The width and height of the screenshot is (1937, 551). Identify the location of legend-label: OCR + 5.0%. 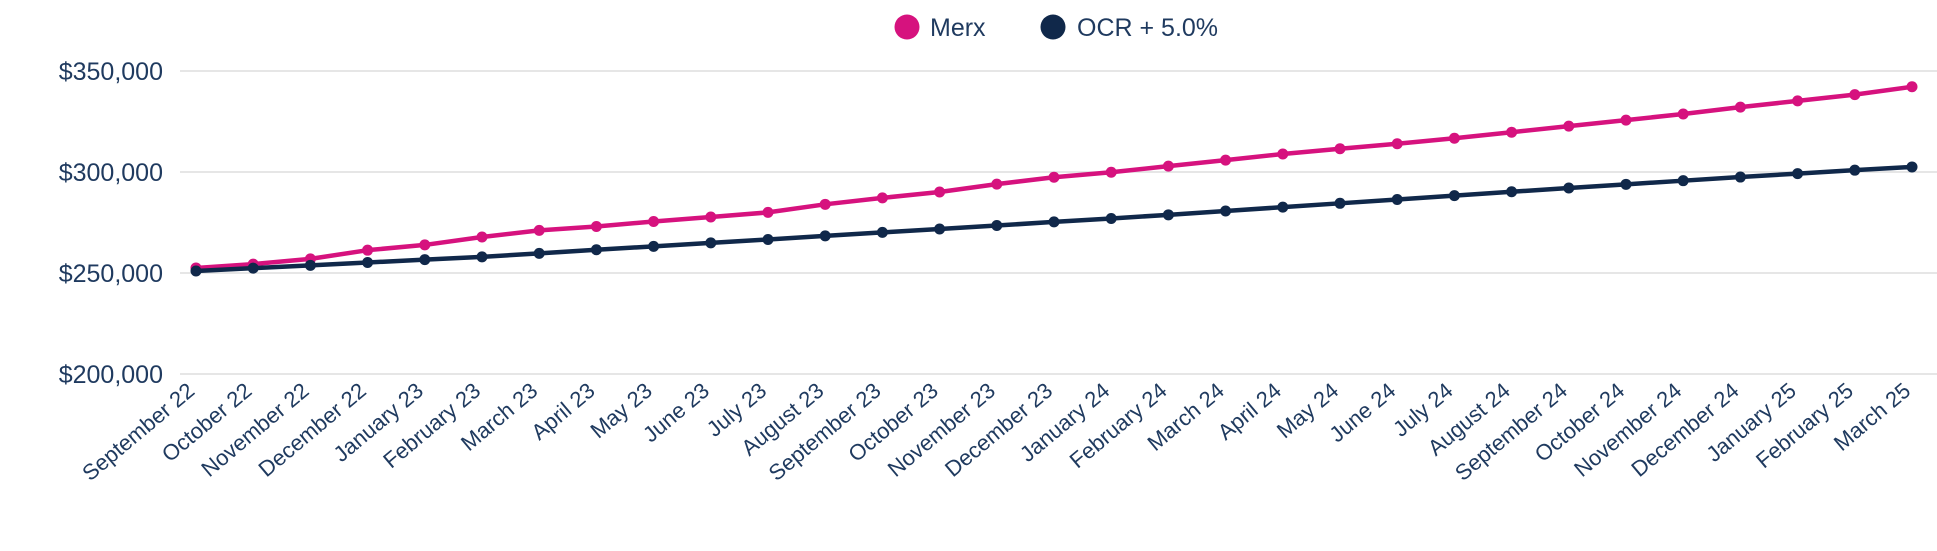
(1147, 28).